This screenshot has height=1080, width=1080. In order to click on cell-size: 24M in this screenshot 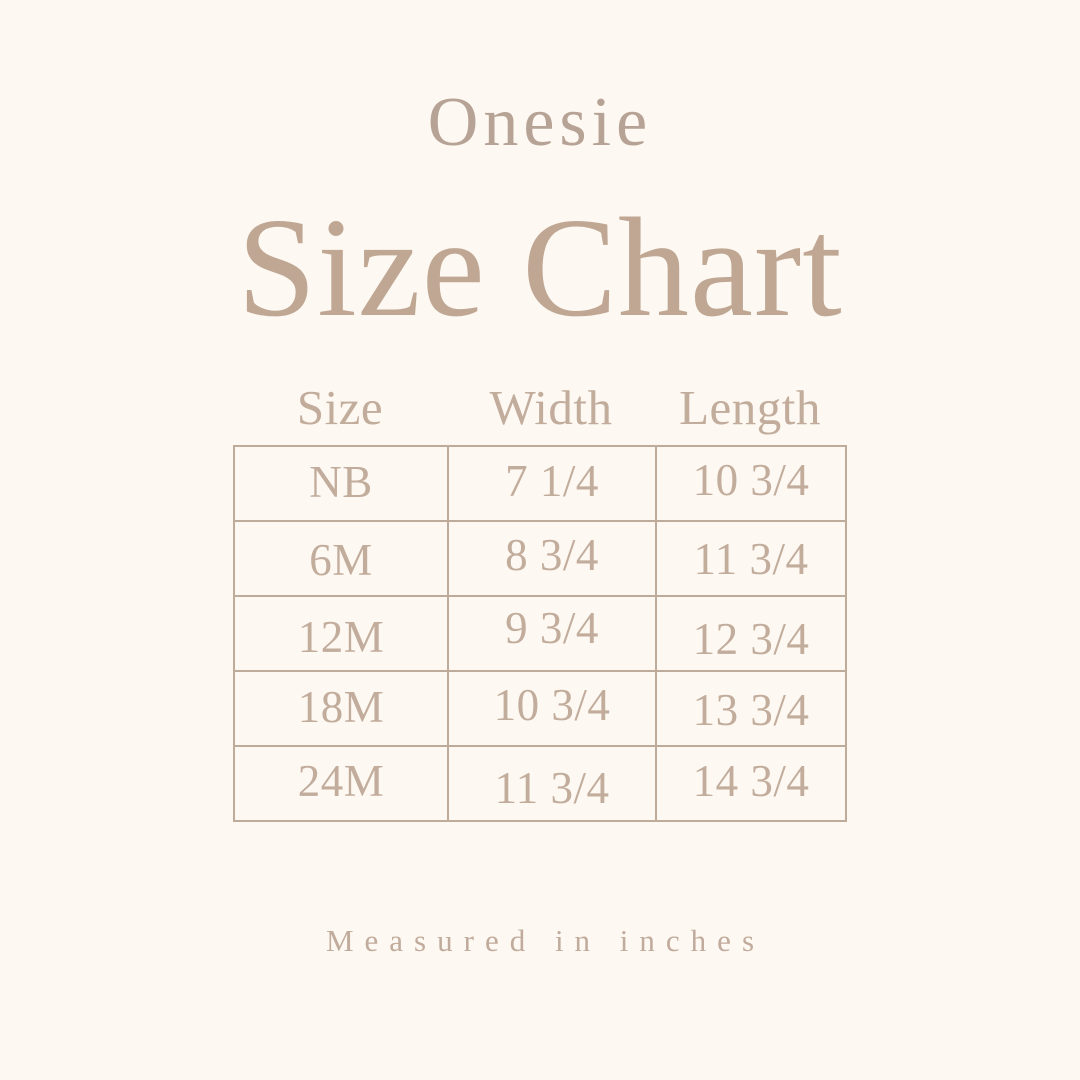, I will do `click(341, 783)`.